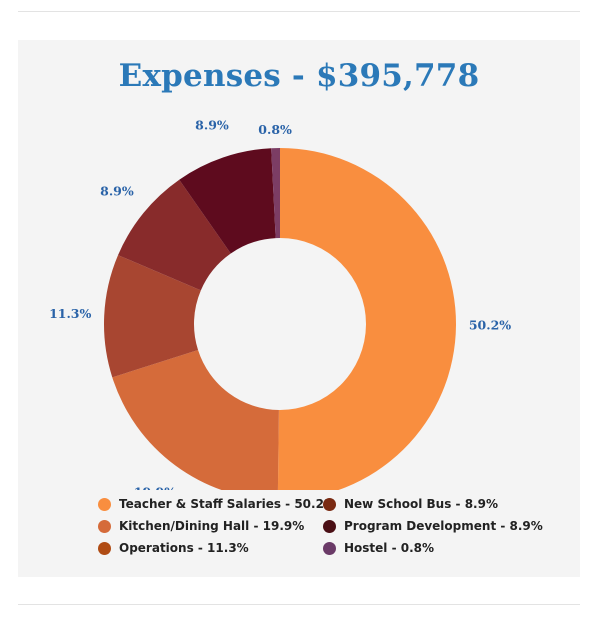  Describe the element at coordinates (421, 504) in the screenshot. I see `legend-label: New School Bus - 8.9%` at that location.